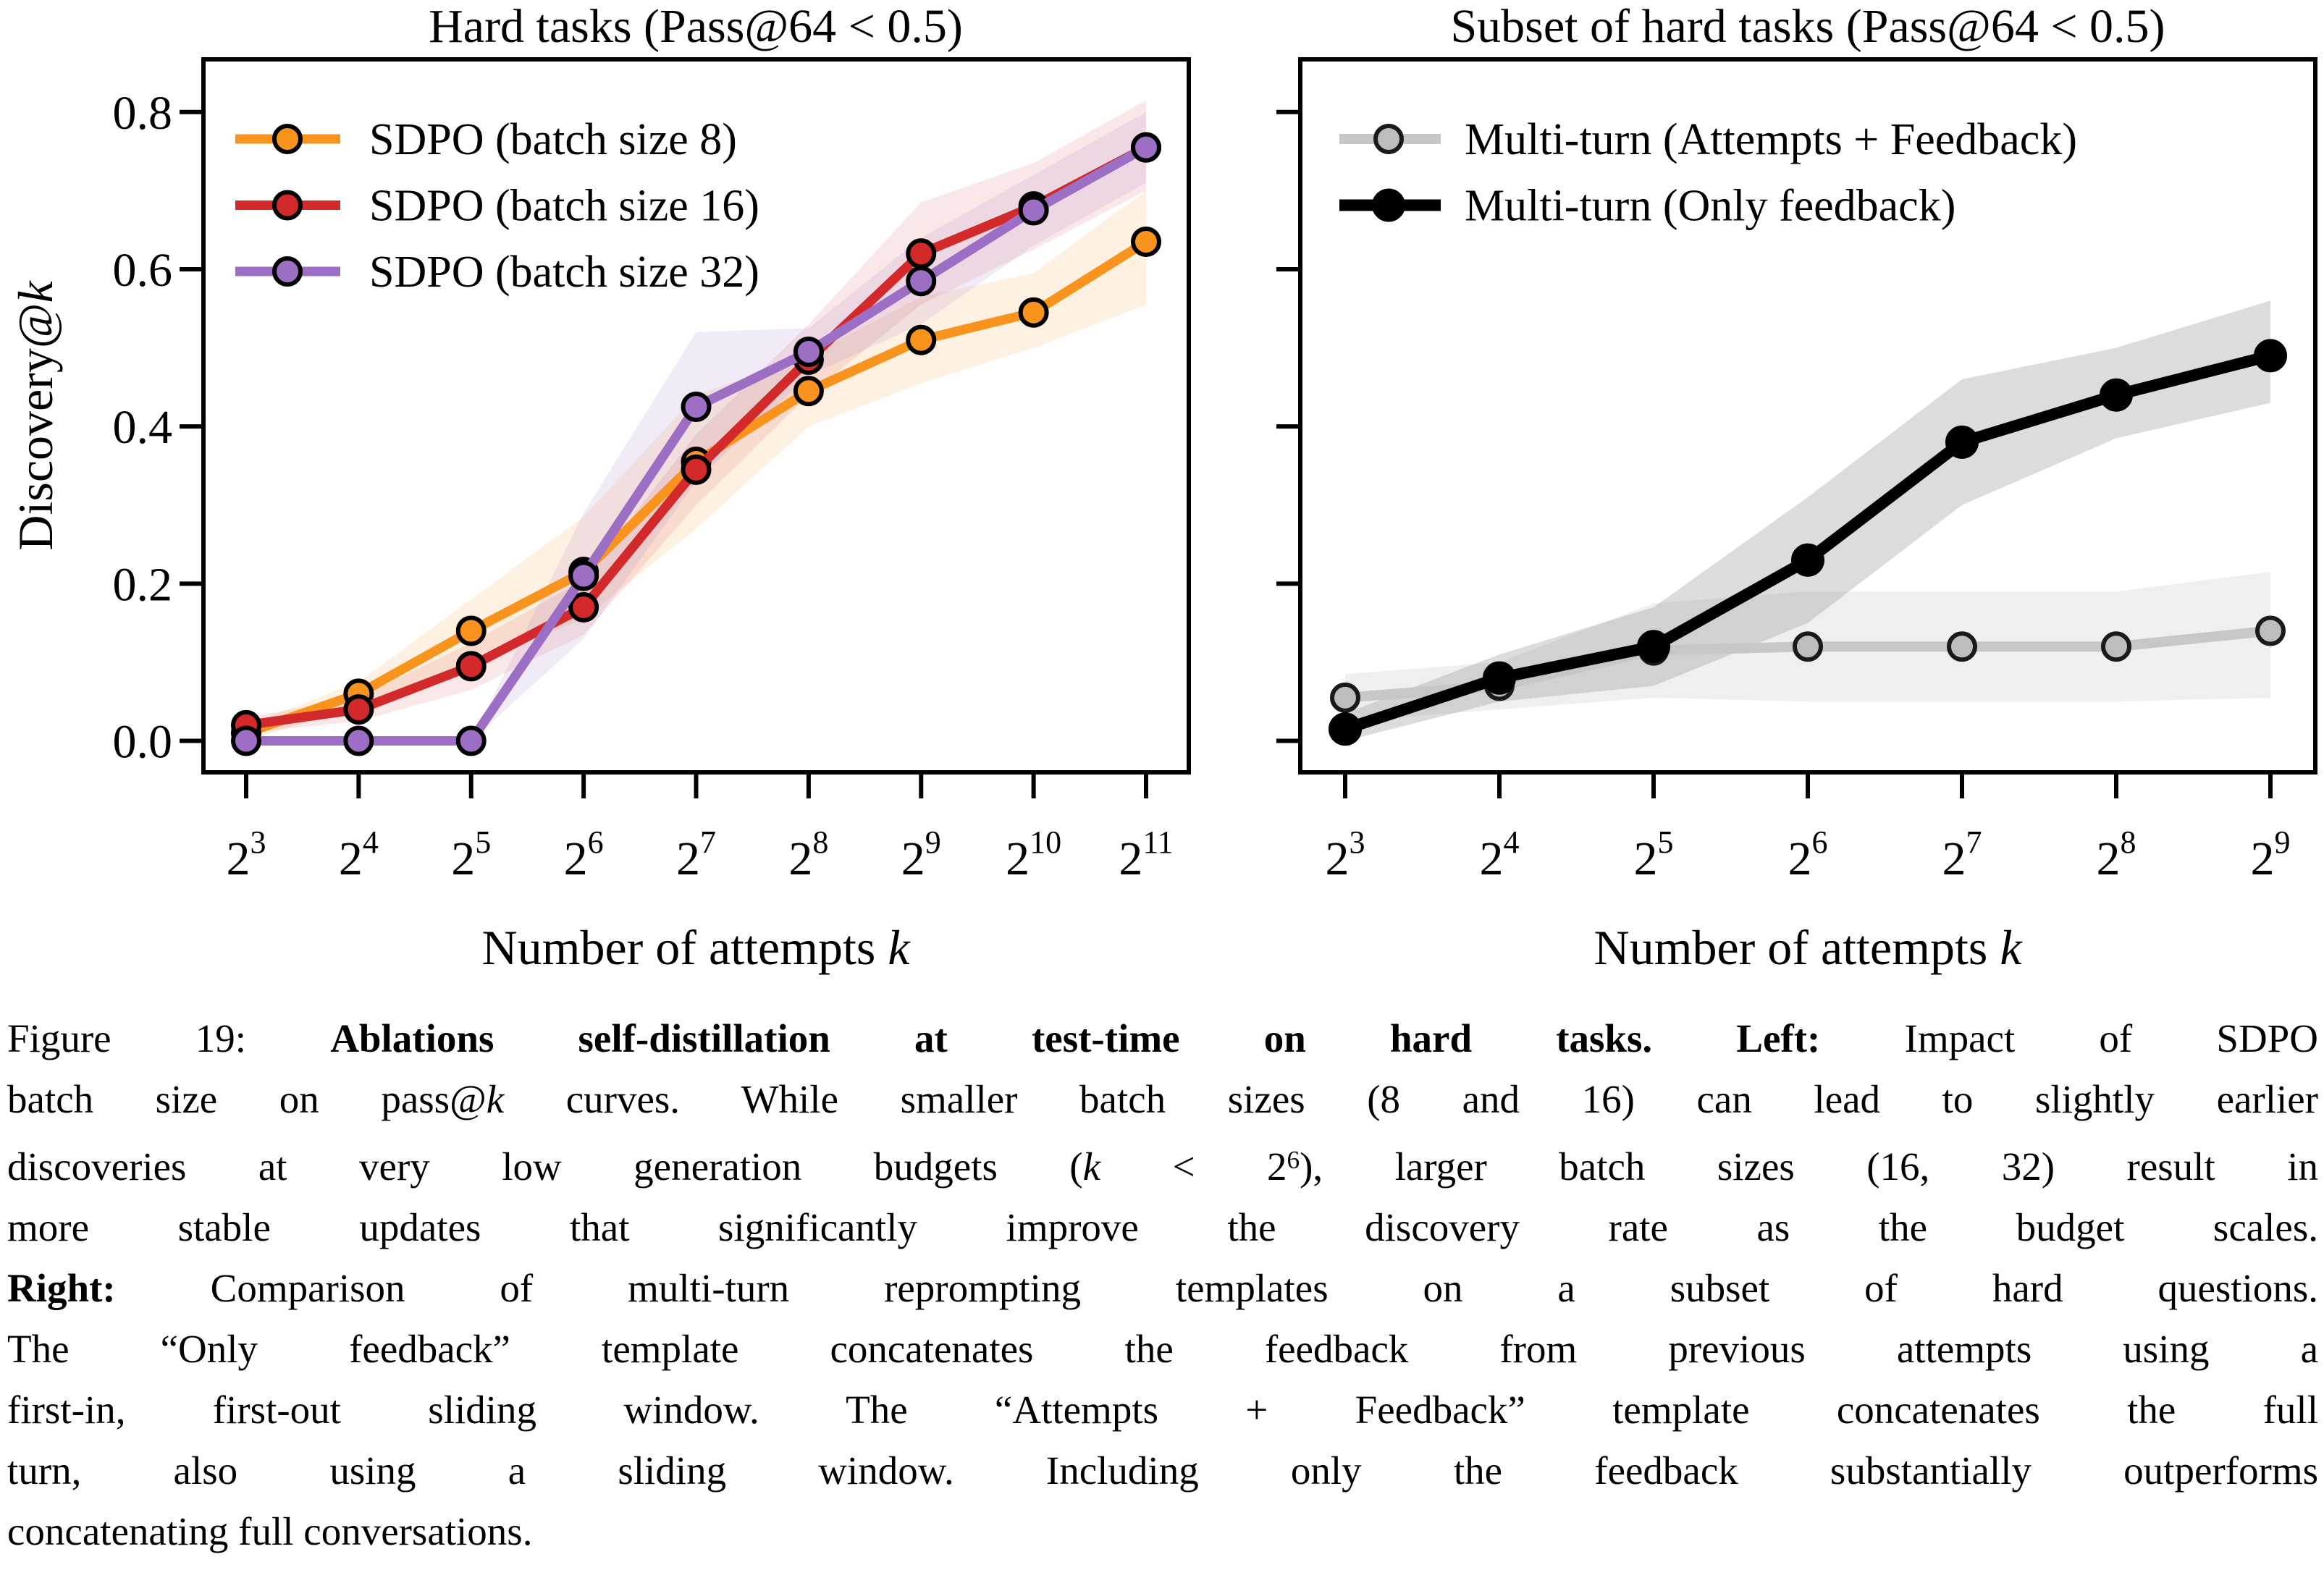 The height and width of the screenshot is (1591, 2324). I want to click on legend-label: SDPO (batch size 32), so click(564, 272).